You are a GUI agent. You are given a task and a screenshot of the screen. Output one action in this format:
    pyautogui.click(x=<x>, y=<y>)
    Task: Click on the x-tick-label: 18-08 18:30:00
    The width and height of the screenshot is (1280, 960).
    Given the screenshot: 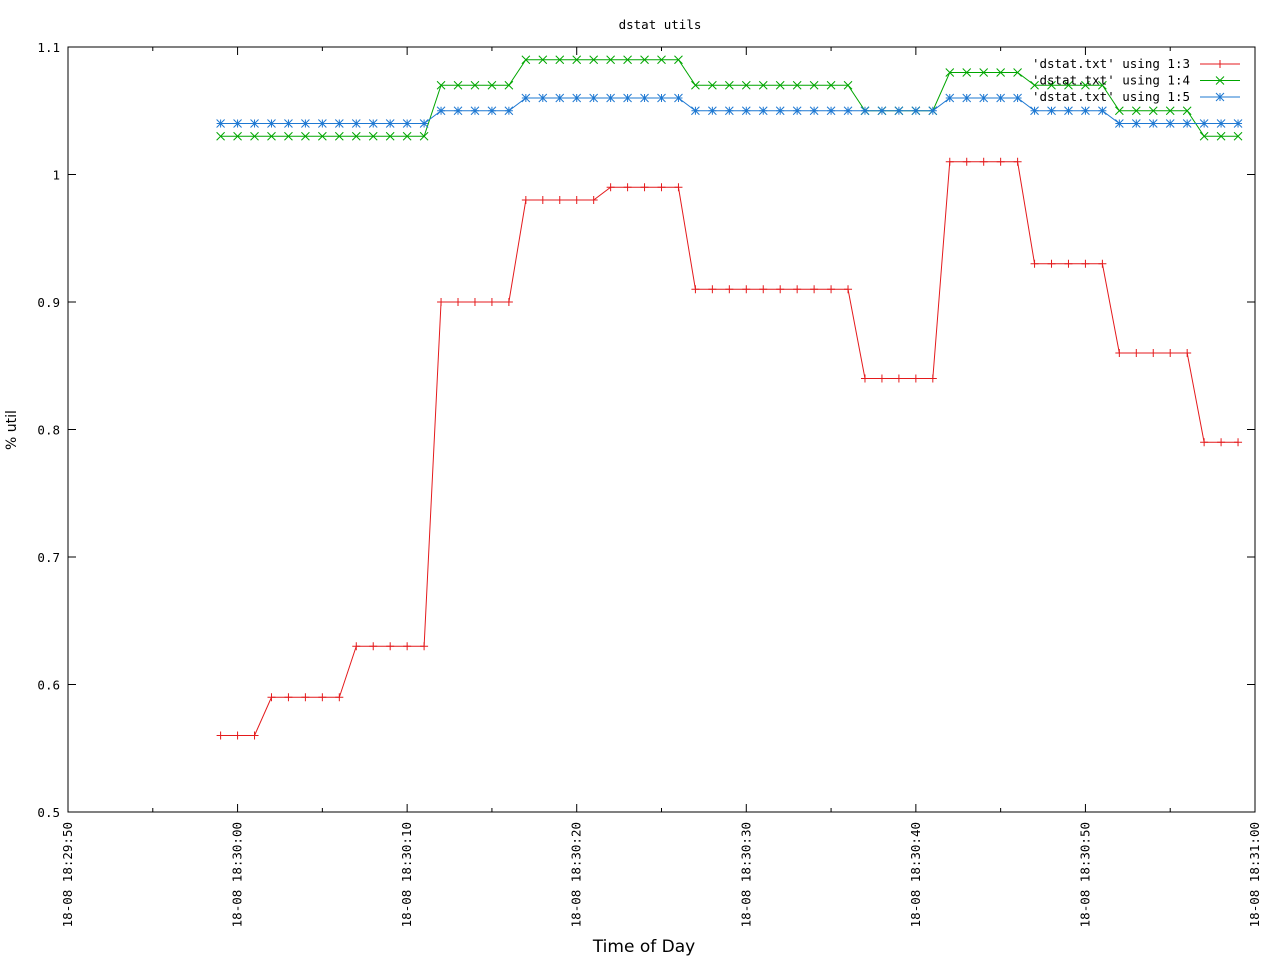 What is the action you would take?
    pyautogui.click(x=237, y=874)
    